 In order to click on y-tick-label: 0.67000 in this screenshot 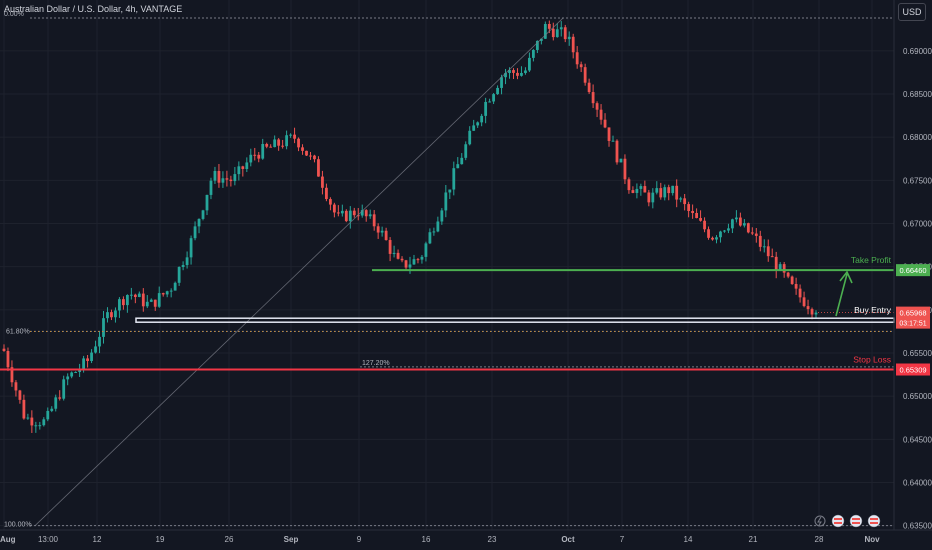, I will do `click(917, 224)`.